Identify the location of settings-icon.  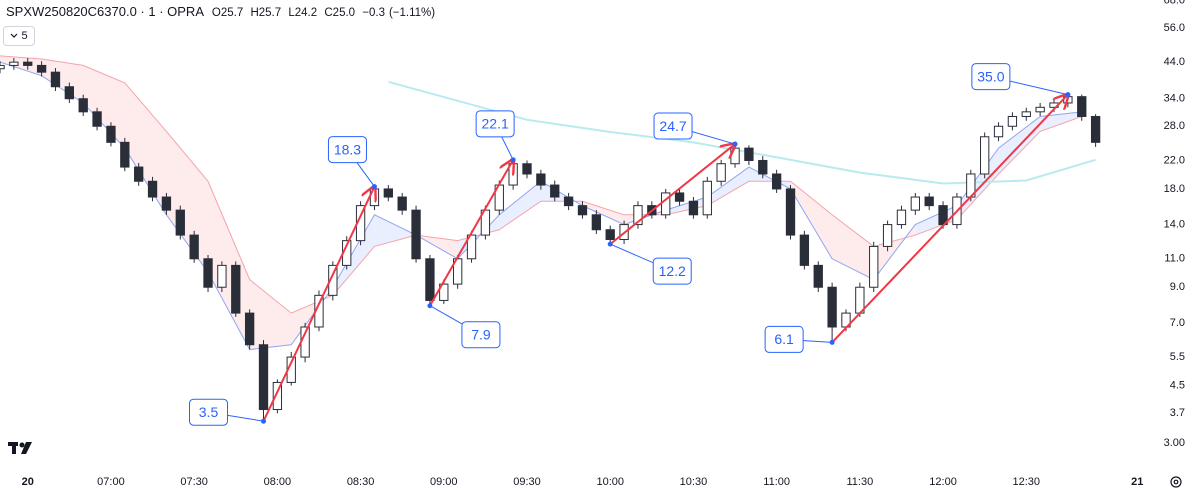
(1176, 482).